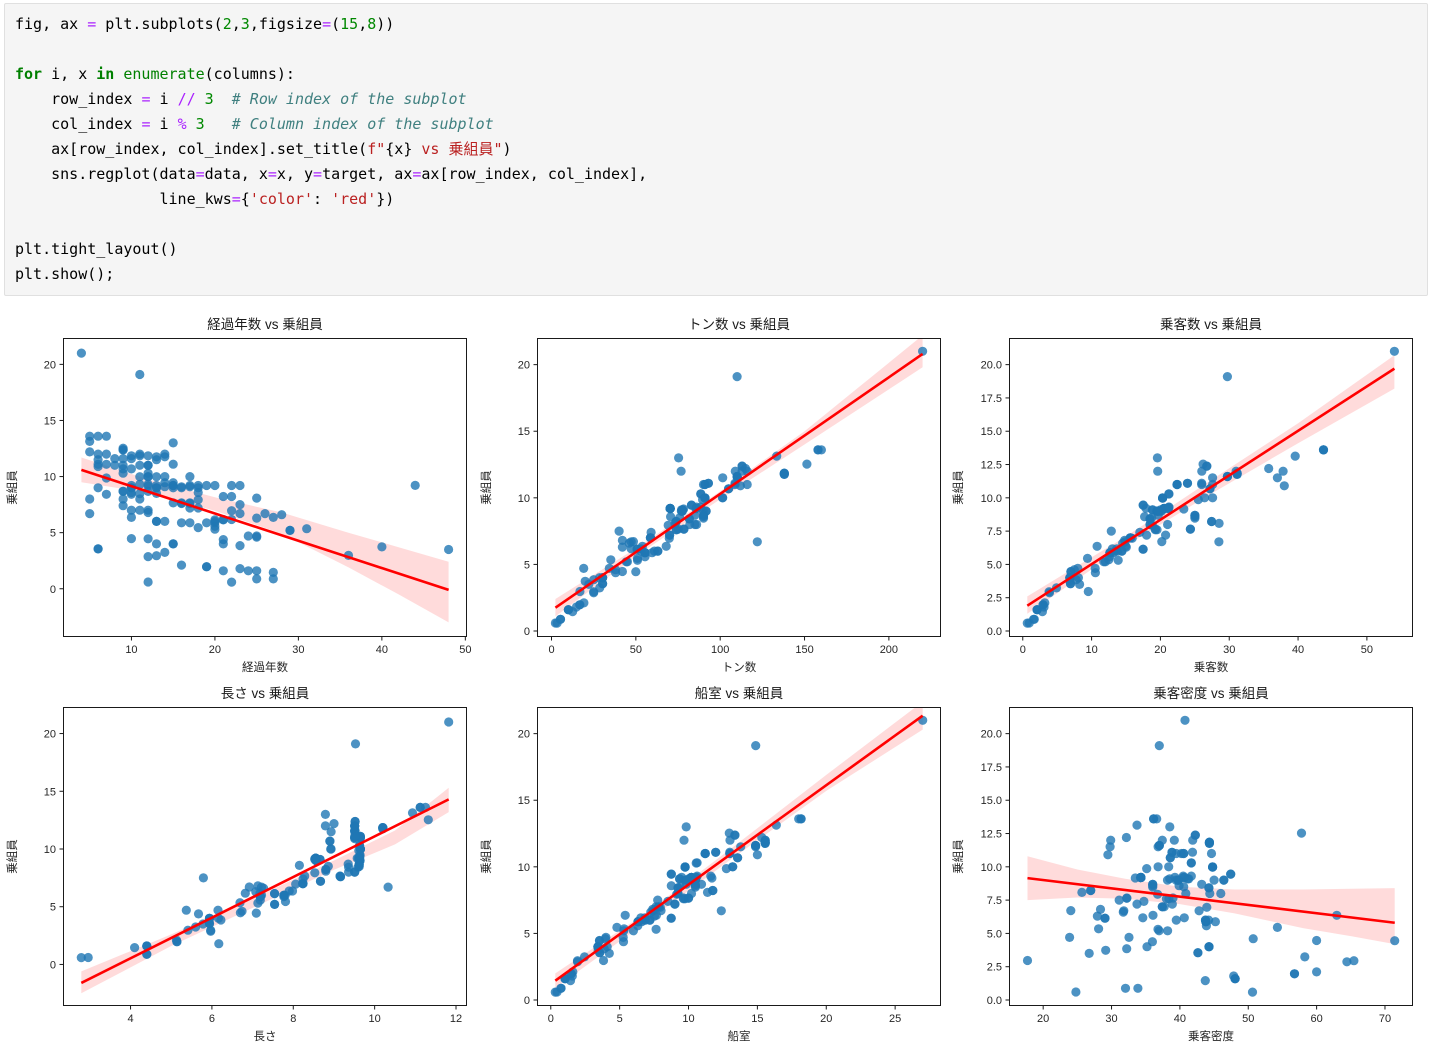  What do you see at coordinates (354, 199) in the screenshot?
I see `code-token-str: 'red'` at bounding box center [354, 199].